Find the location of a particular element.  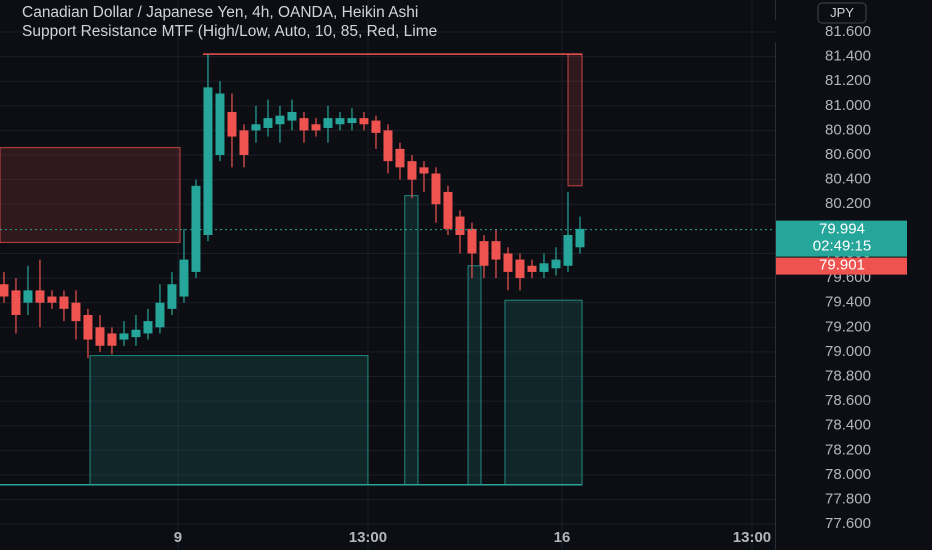

y-tick-label: 80.600 is located at coordinates (848, 154).